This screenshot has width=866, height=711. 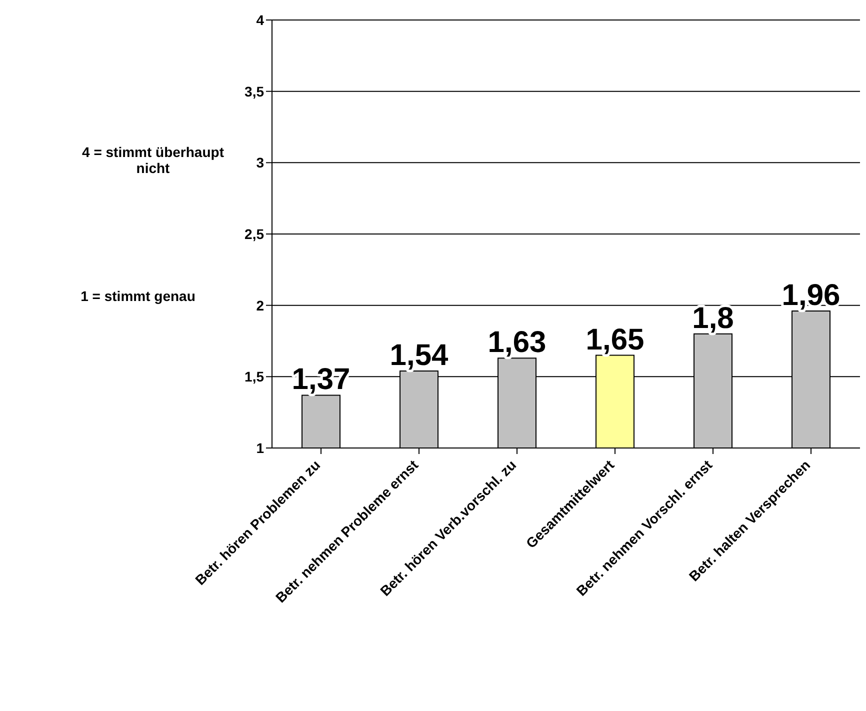 What do you see at coordinates (260, 448) in the screenshot?
I see `y-tick-label: 1` at bounding box center [260, 448].